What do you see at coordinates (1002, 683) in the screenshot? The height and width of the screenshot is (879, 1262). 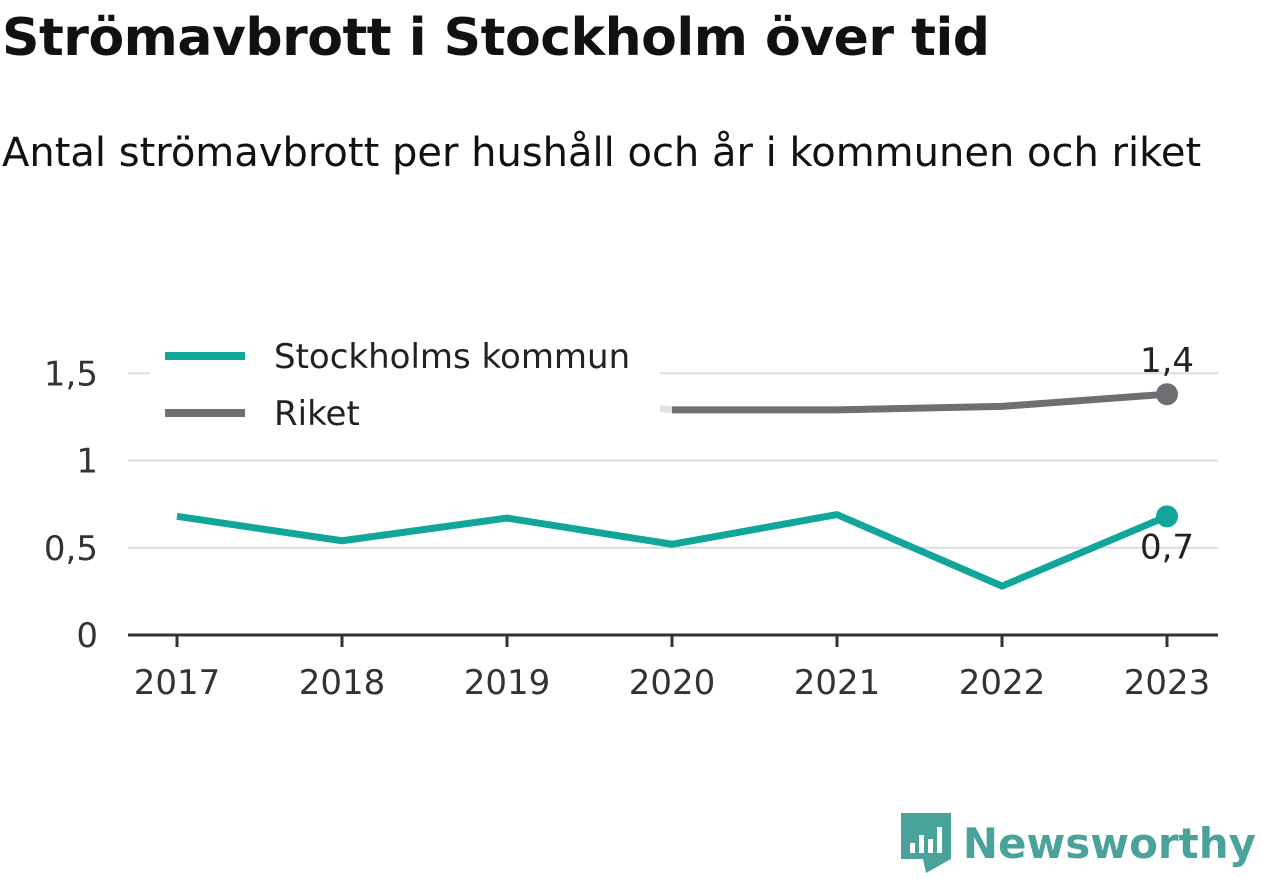 I see `x-tick-label: 2022` at bounding box center [1002, 683].